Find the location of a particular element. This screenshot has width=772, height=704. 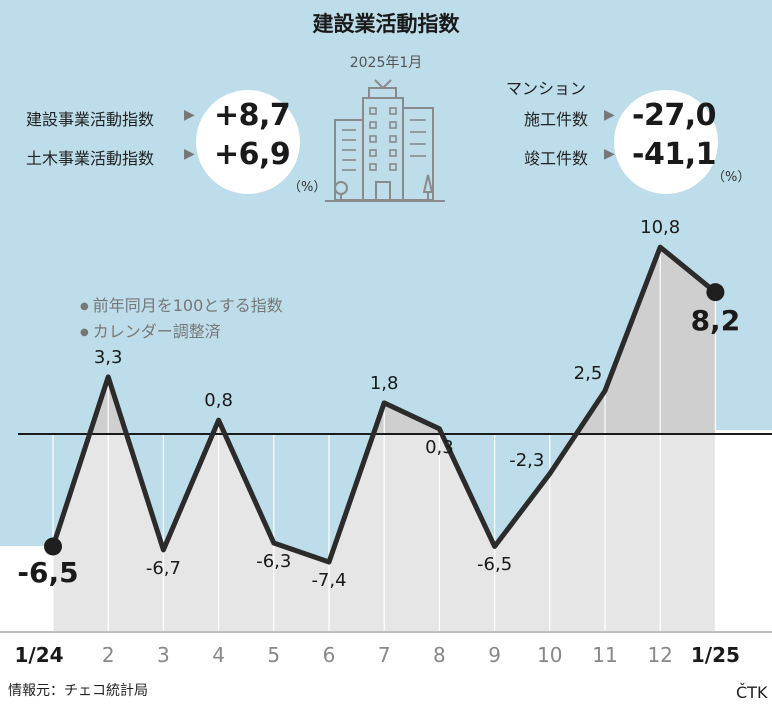

credit: ČTK is located at coordinates (752, 692).